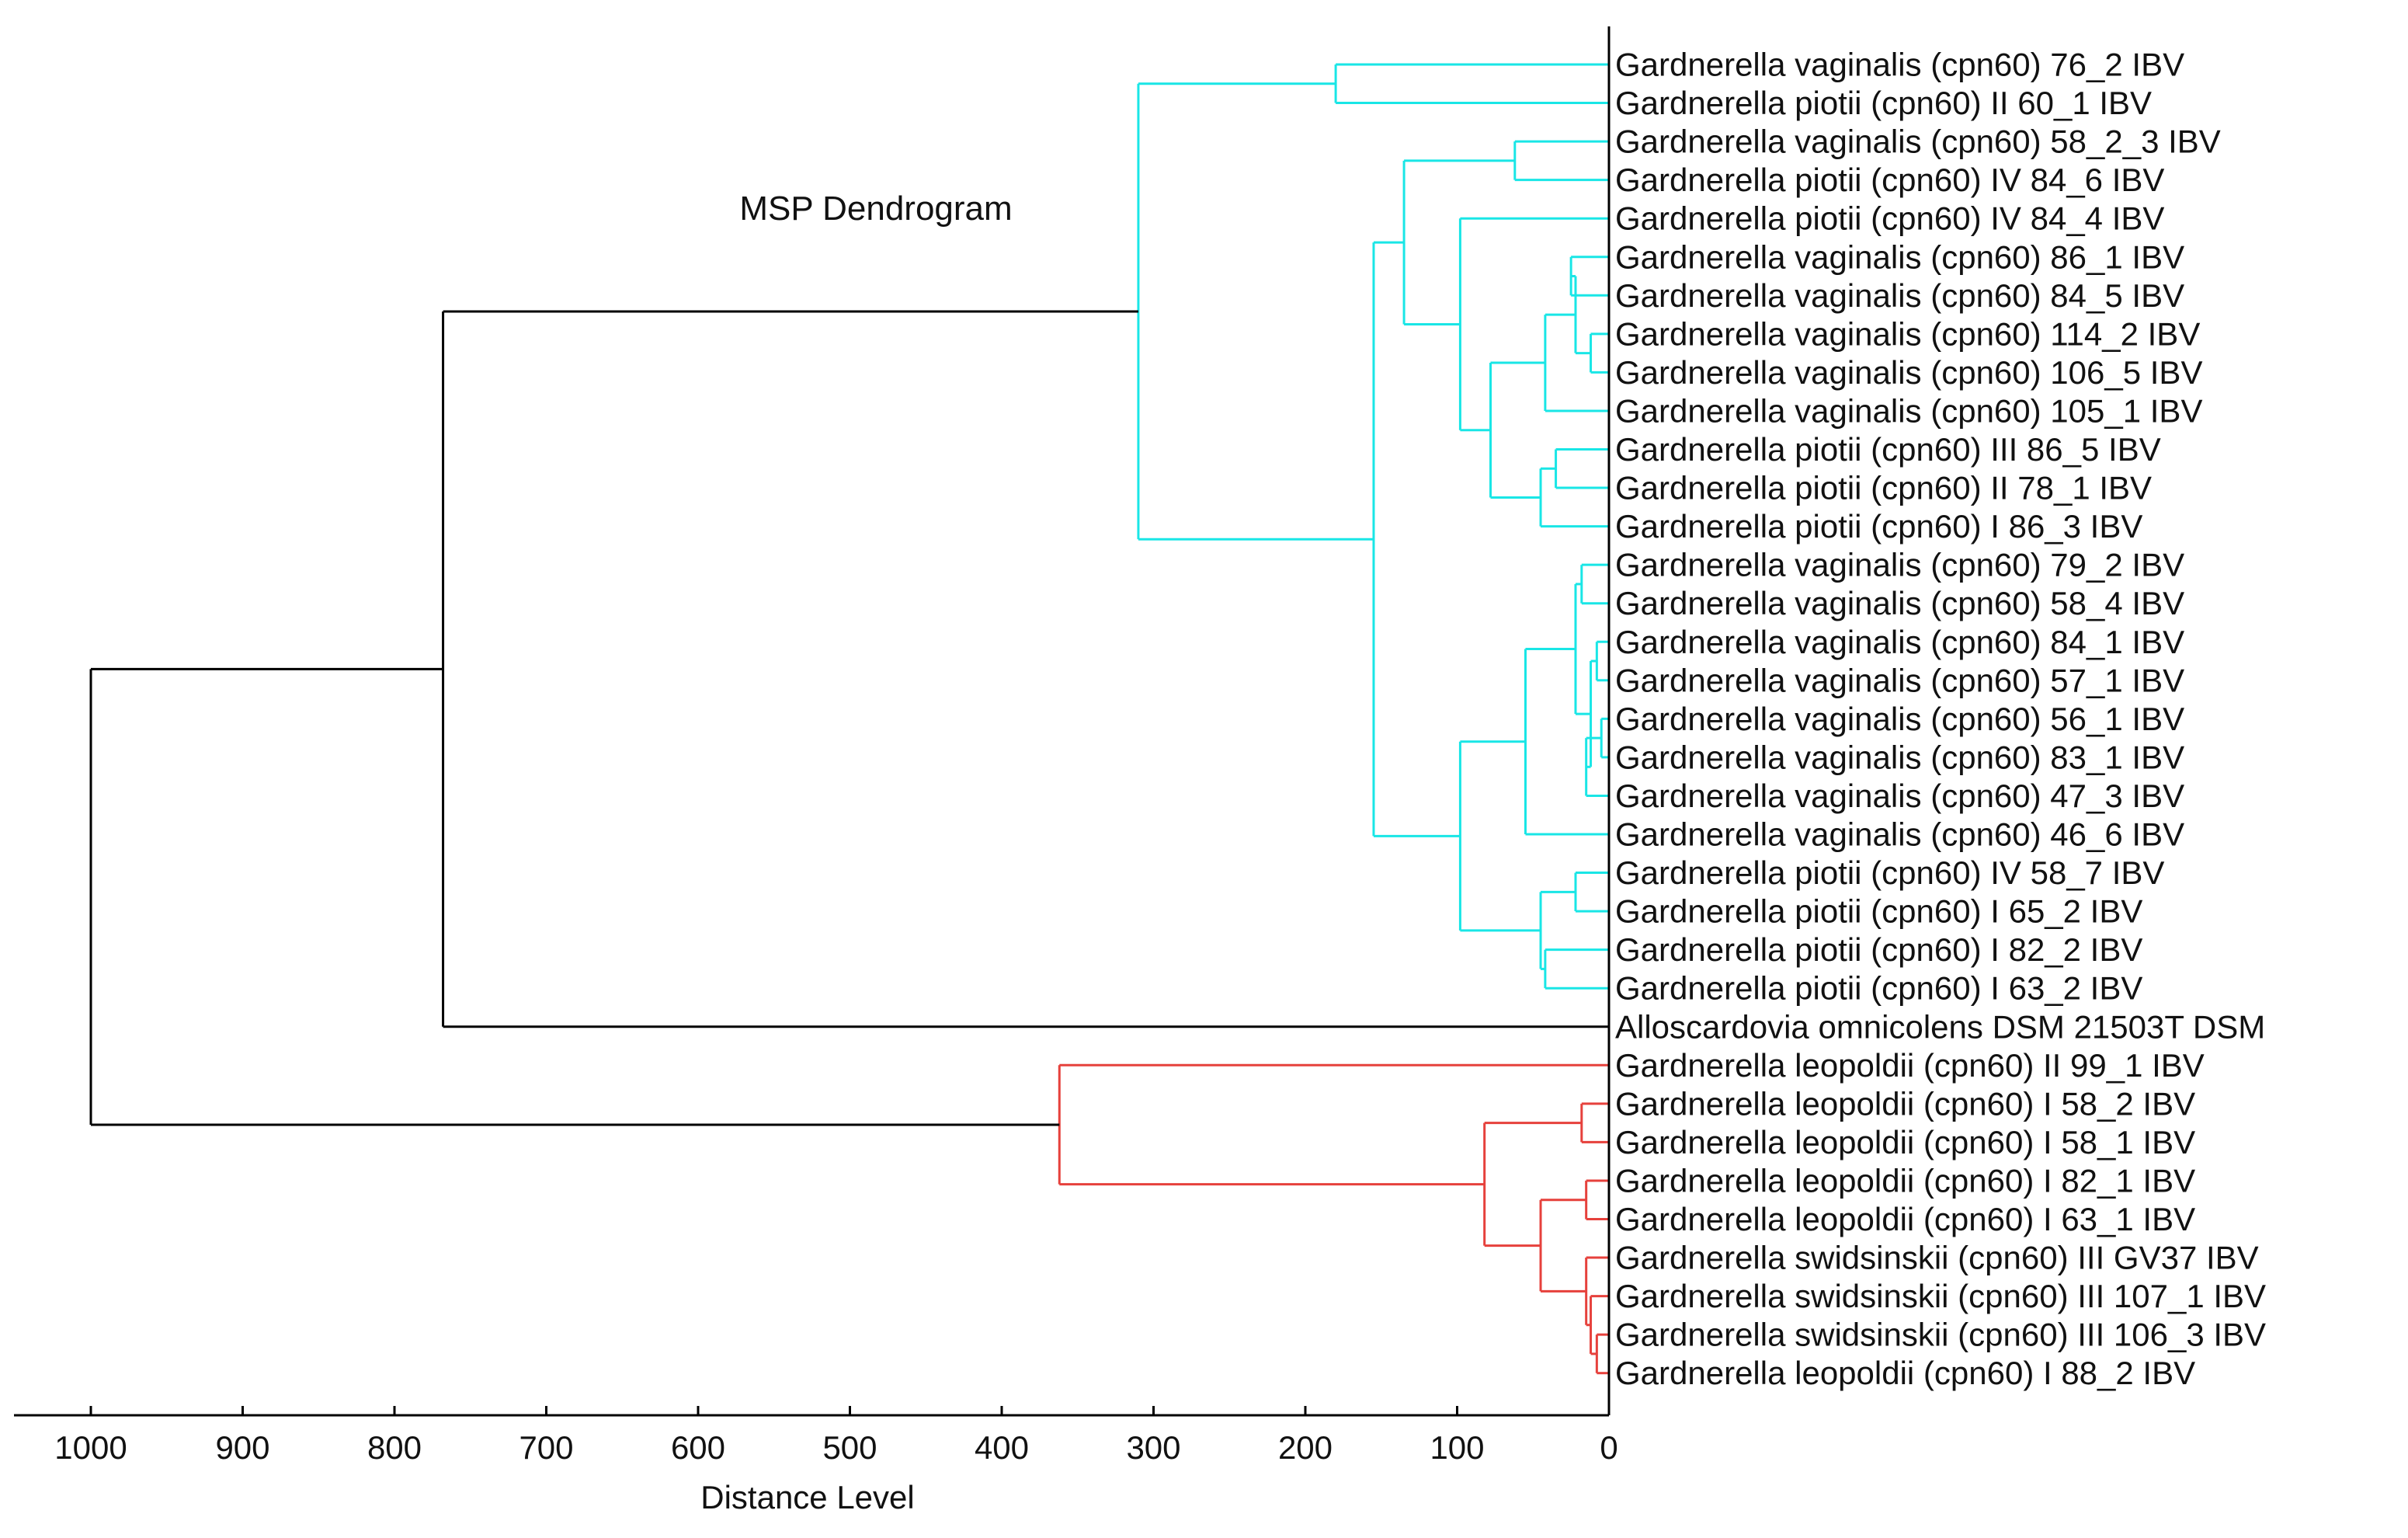 This screenshot has height=1538, width=2408. I want to click on leaf-label: Gardnerella vaginalis (cpn60) 57_1 IBV, so click(1899, 680).